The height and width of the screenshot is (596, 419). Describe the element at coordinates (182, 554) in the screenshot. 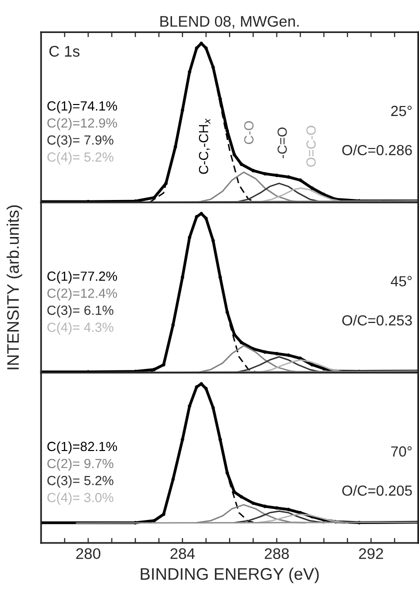

I see `x-tick-label: 284` at that location.